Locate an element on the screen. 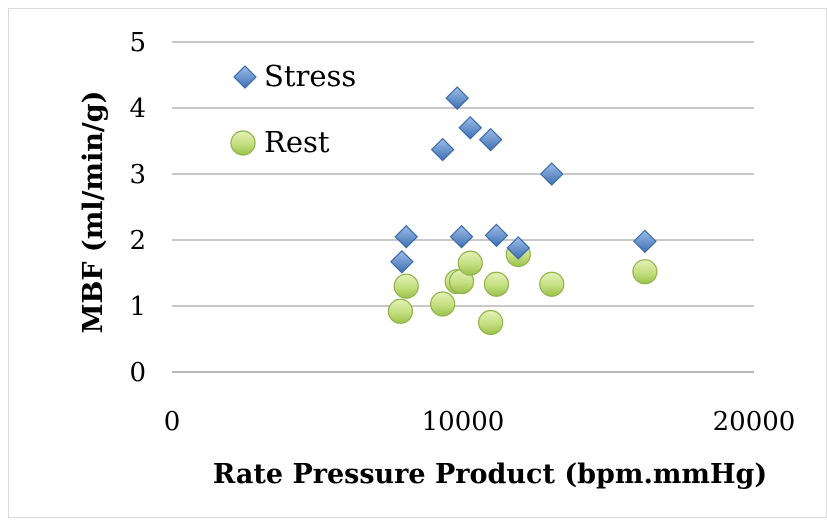 The width and height of the screenshot is (827, 523). x-tick-label: 0 is located at coordinates (172, 422).